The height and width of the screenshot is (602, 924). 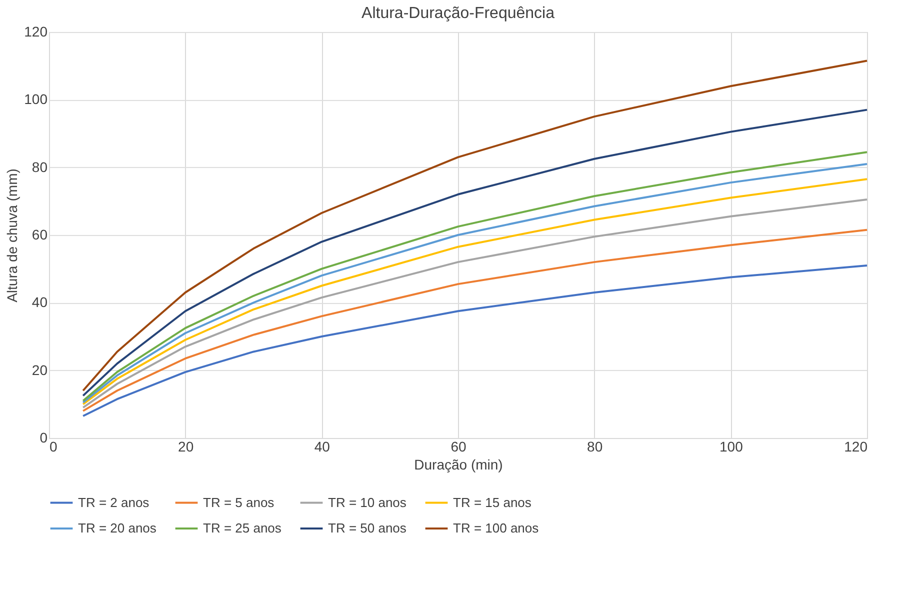 I want to click on legend-label: TR = 100 anos, so click(x=496, y=528).